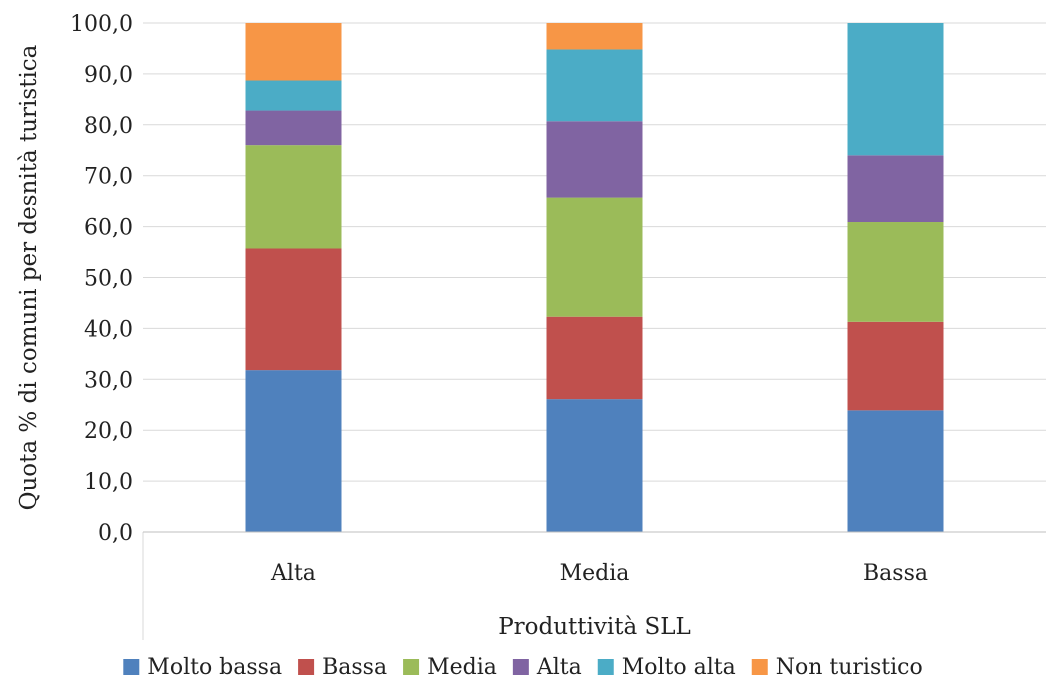 This screenshot has height=693, width=1046. What do you see at coordinates (108, 126) in the screenshot?
I see `y-tick-label: 80,0` at bounding box center [108, 126].